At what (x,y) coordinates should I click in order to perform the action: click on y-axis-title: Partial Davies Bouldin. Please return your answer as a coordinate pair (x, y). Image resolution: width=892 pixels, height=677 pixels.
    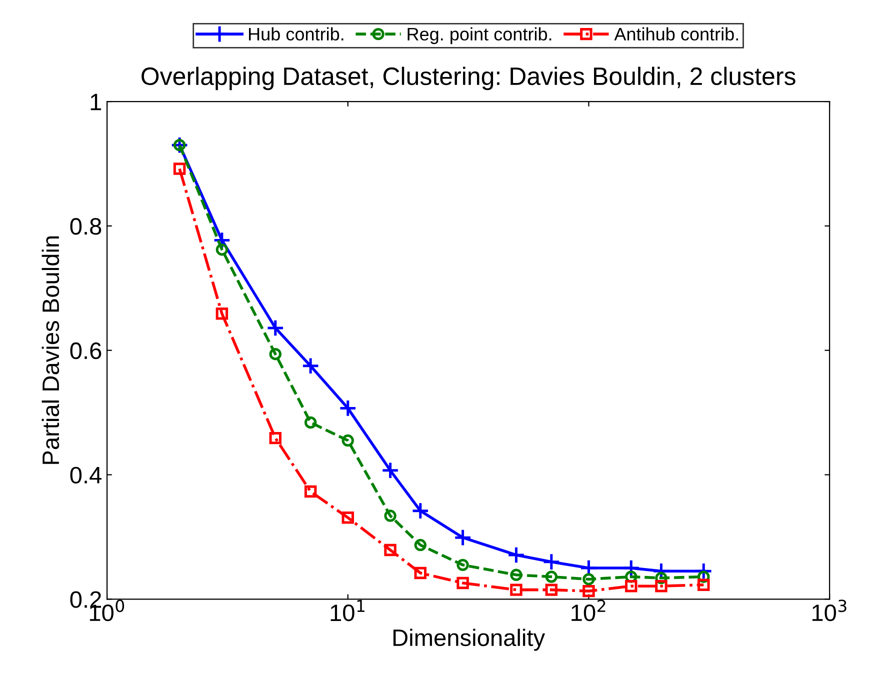
    Looking at the image, I should click on (51, 350).